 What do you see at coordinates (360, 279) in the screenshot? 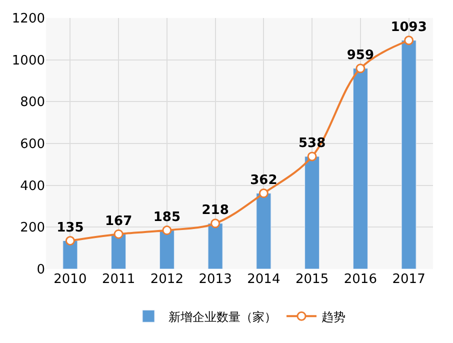
I see `x-tick-label: 2016` at bounding box center [360, 279].